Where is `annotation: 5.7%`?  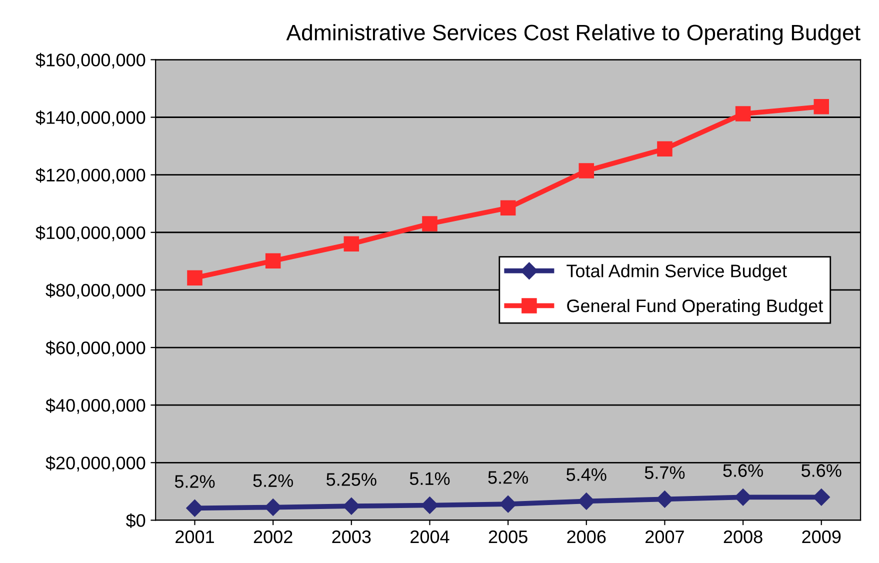
annotation: 5.7% is located at coordinates (664, 472).